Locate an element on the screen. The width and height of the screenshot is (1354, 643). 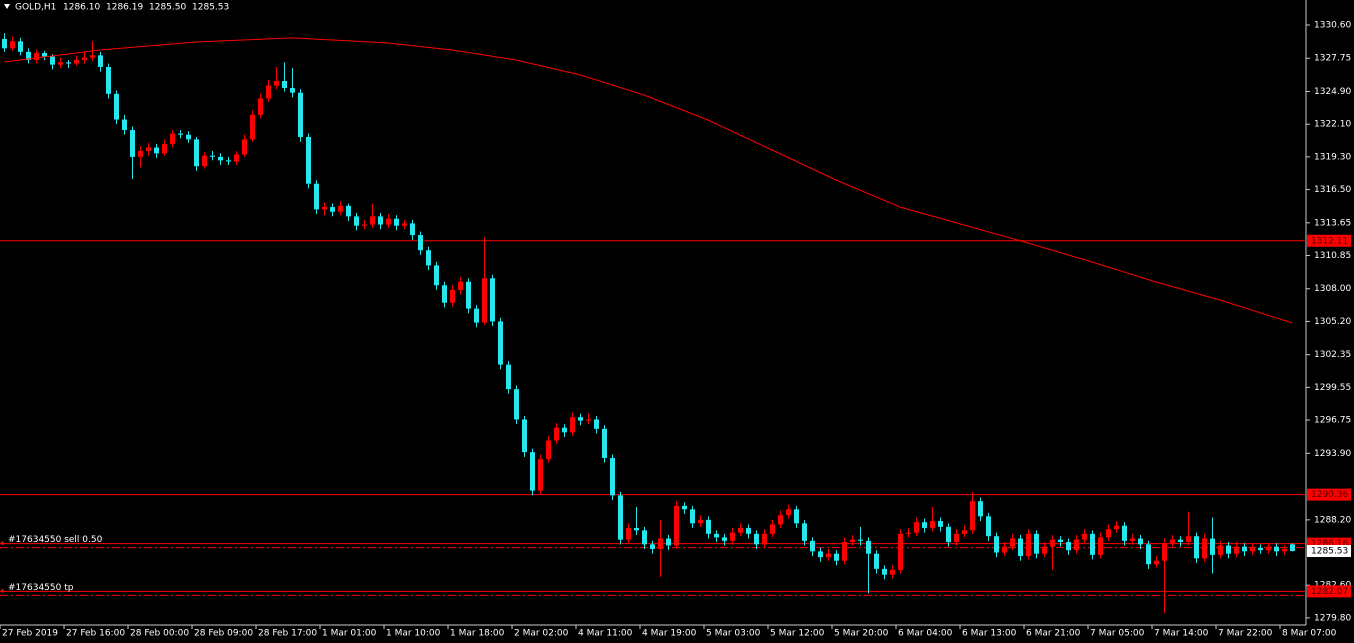
x-tick-label: 5 Mar 20:00 is located at coordinates (861, 634).